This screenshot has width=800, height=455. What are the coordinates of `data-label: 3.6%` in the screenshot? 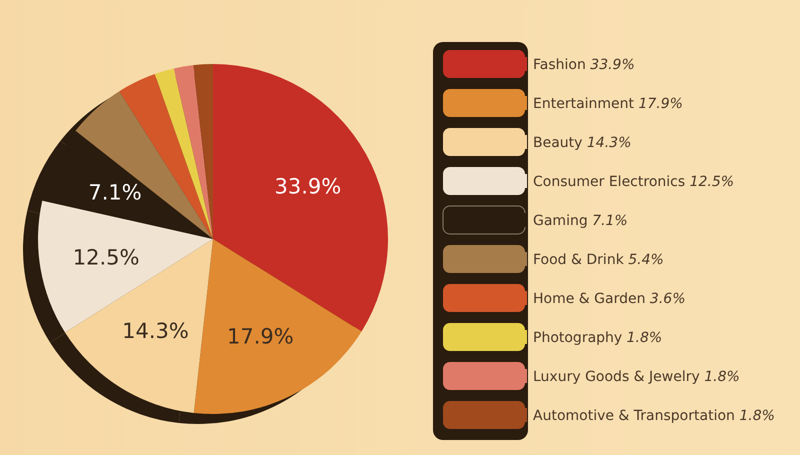 It's located at (665, 299).